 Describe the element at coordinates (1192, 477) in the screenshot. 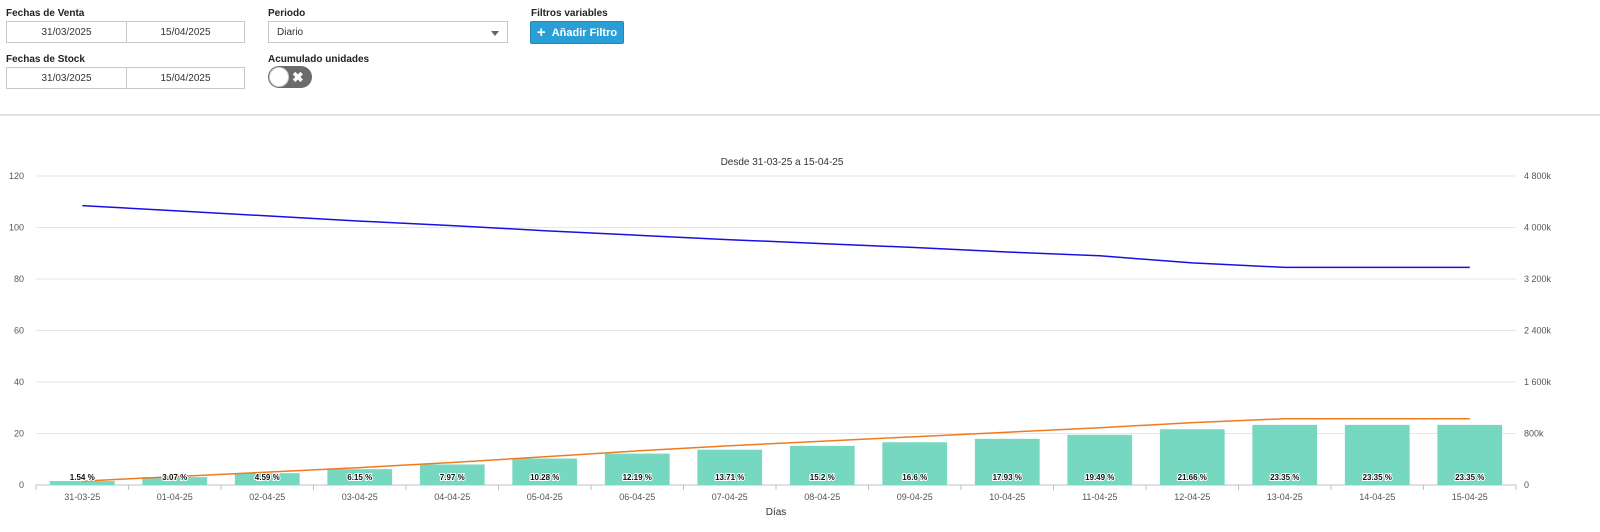

I see `bar-data-label: 21.66 %` at that location.